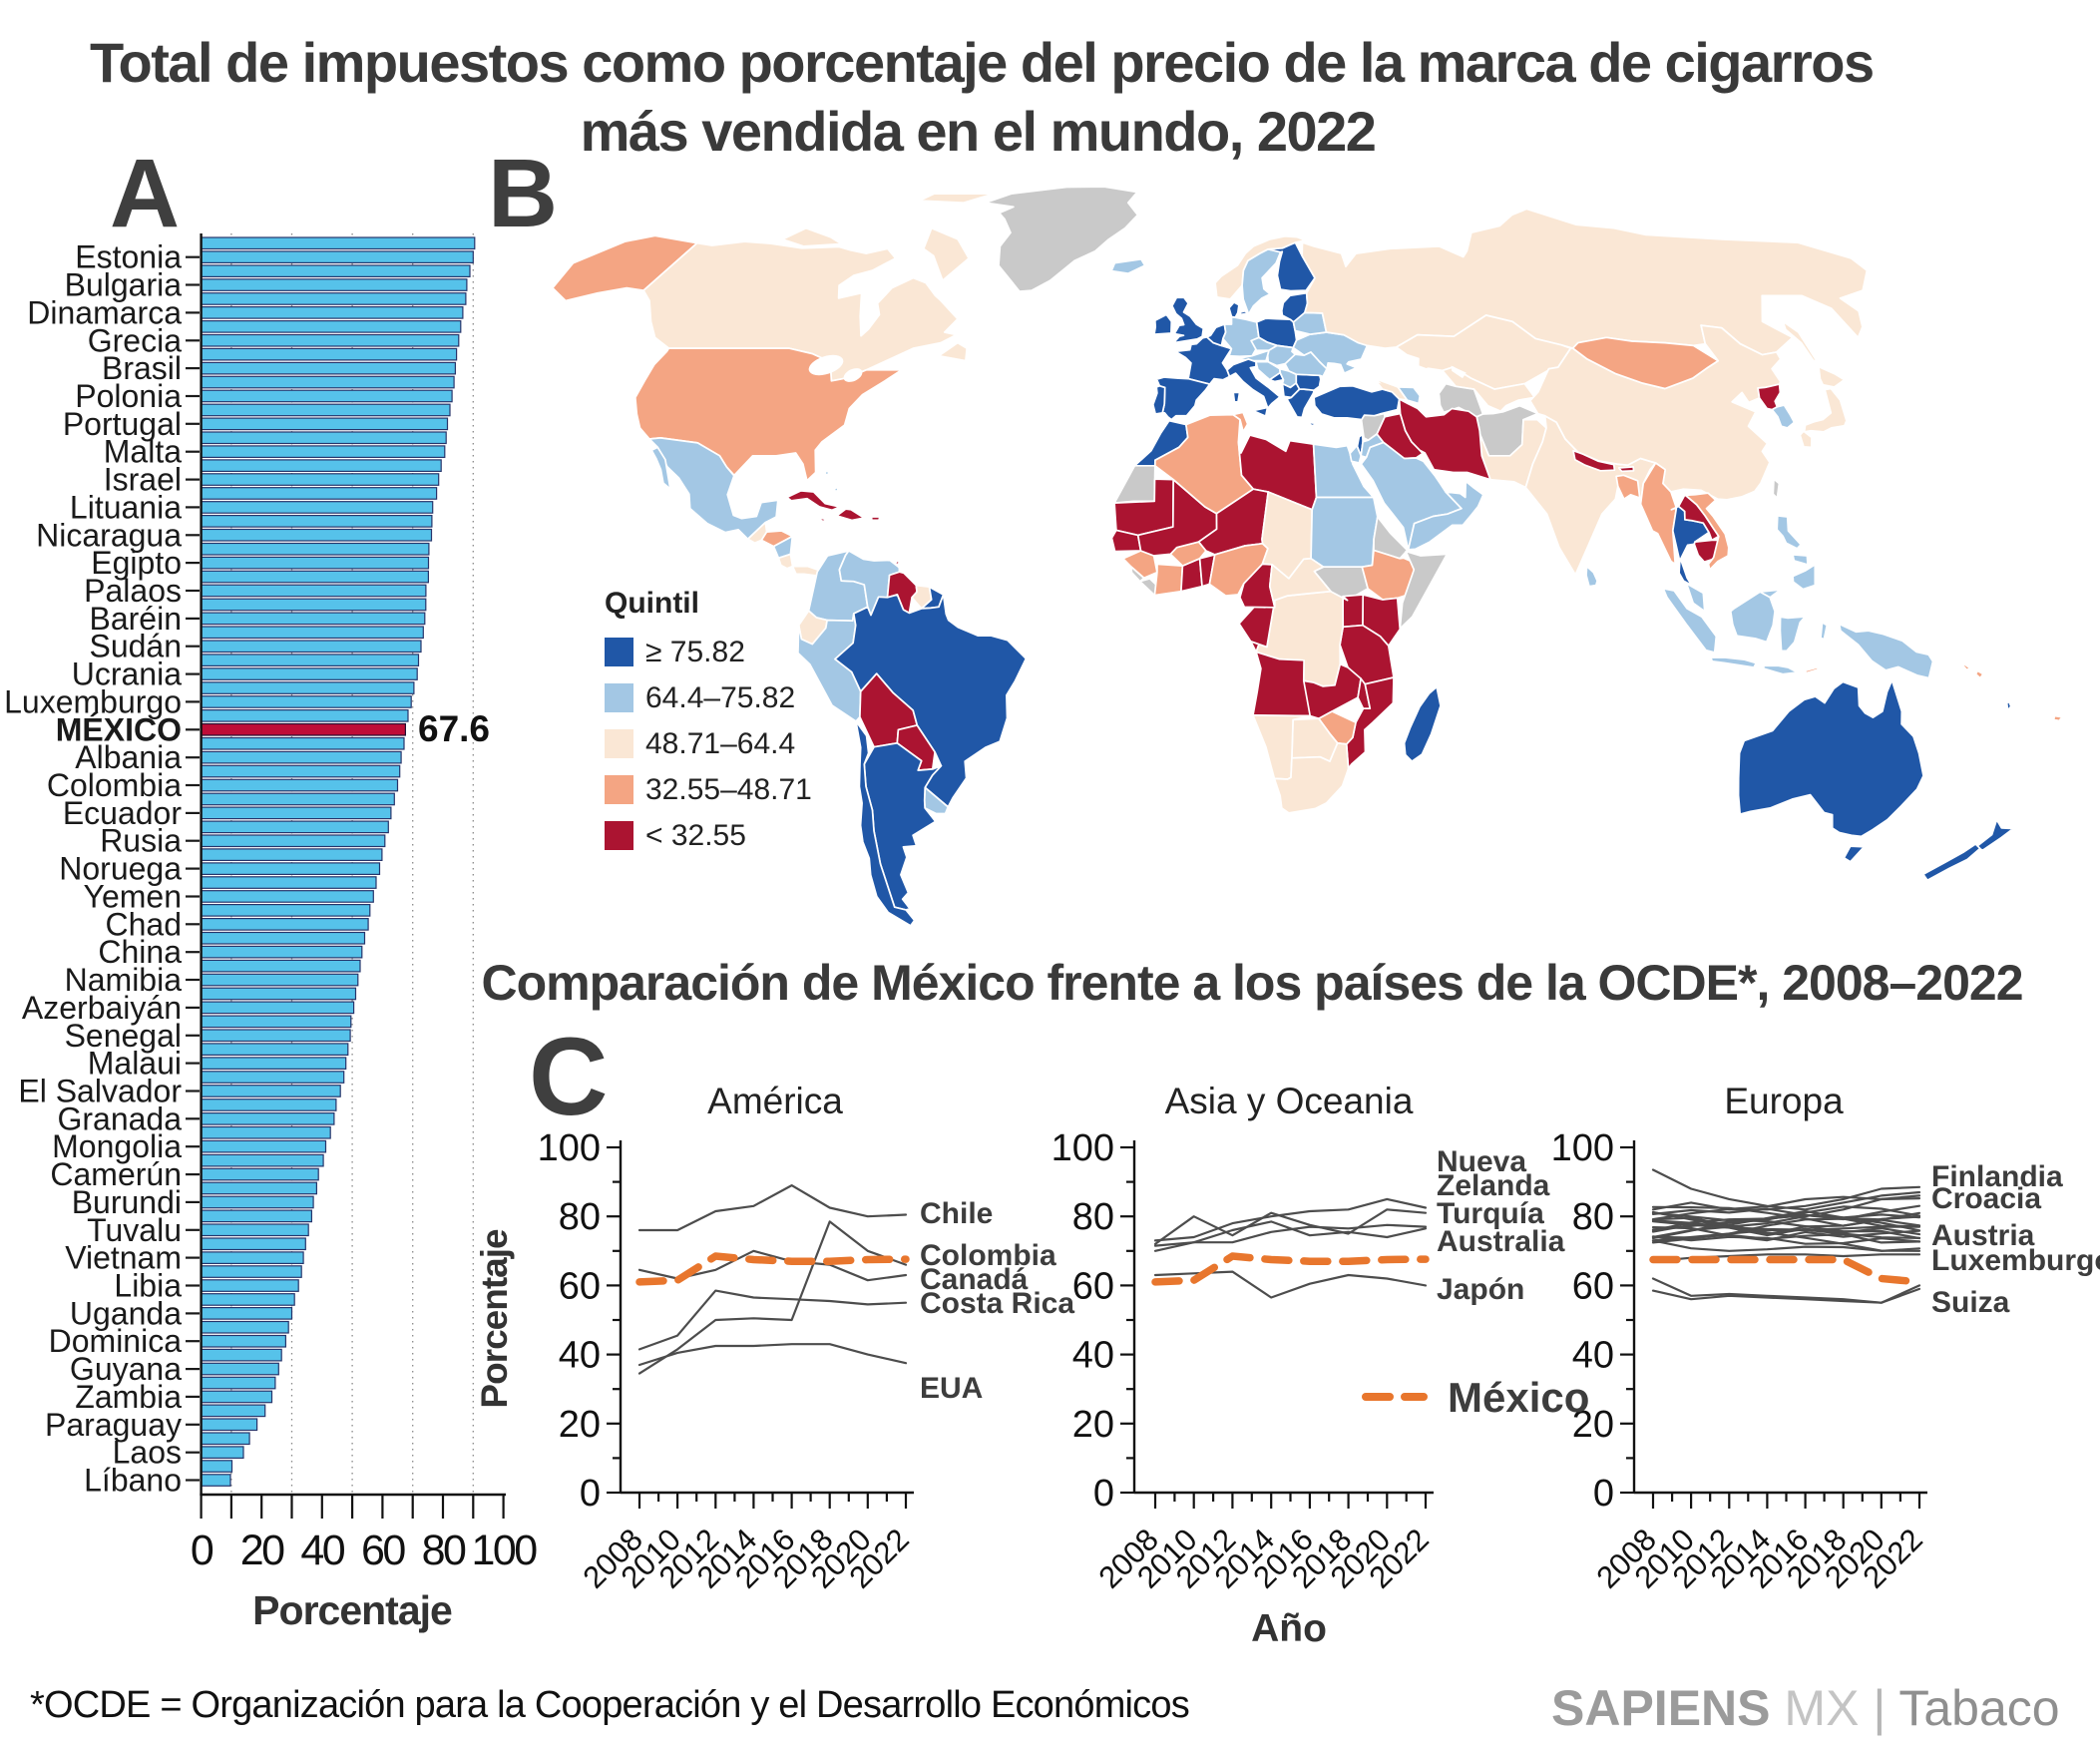  Describe the element at coordinates (102, 1008) in the screenshot. I see `svg-text: Azerbaiyán` at that location.